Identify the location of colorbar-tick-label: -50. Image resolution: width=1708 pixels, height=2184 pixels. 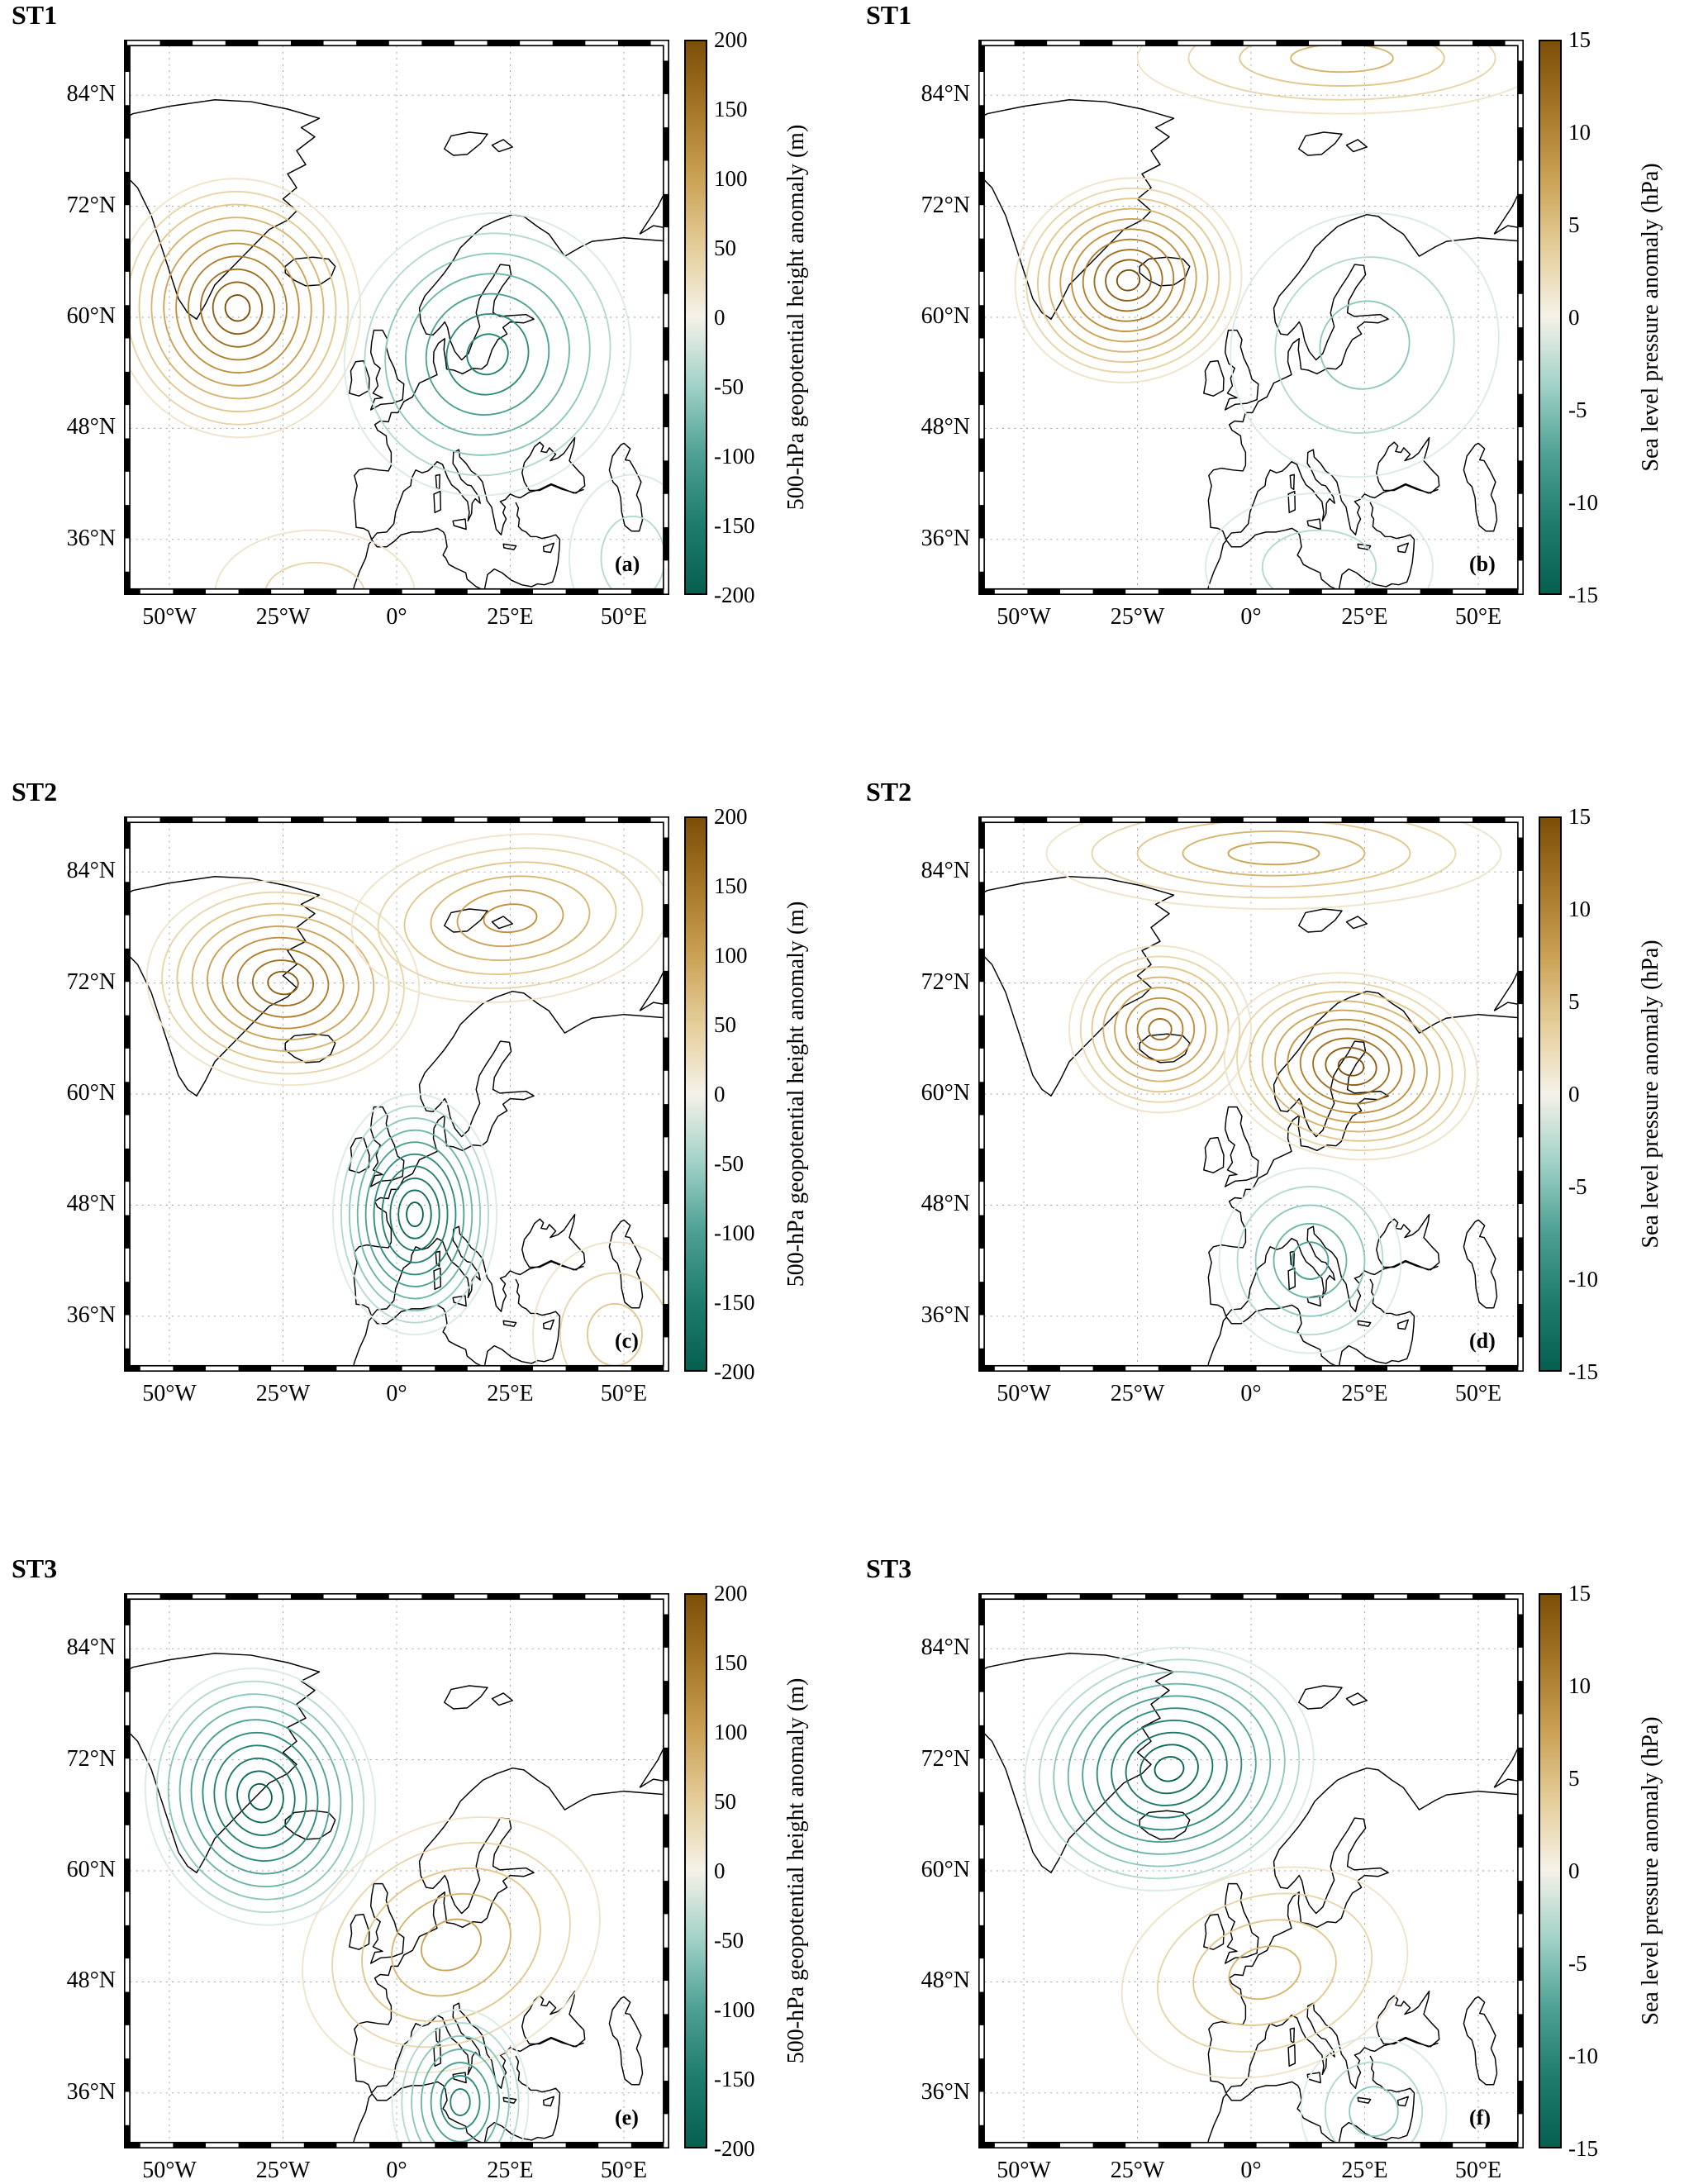
(729, 1940).